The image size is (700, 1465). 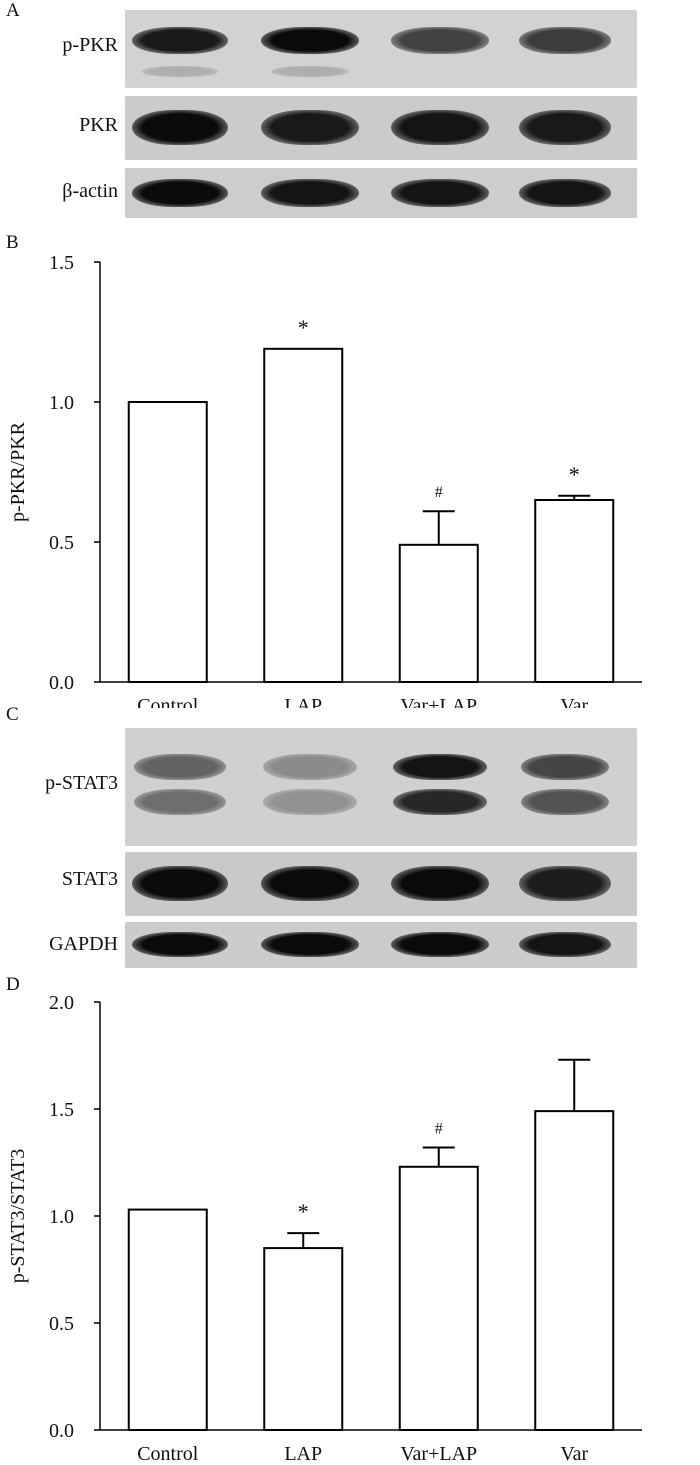 I want to click on blot-stat3, so click(x=381, y=884).